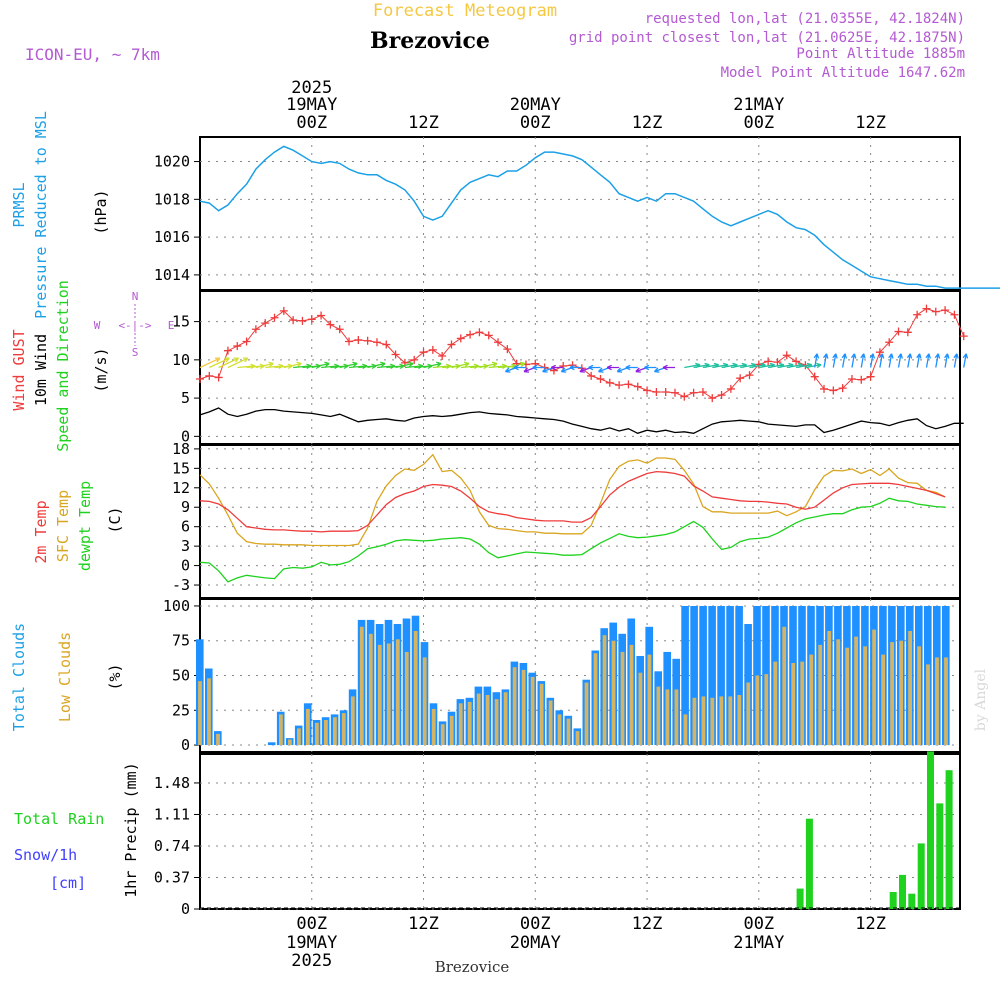 Image resolution: width=1000 pixels, height=1004 pixels. I want to click on point-altitude: Point Altitude 1885m, so click(880, 54).